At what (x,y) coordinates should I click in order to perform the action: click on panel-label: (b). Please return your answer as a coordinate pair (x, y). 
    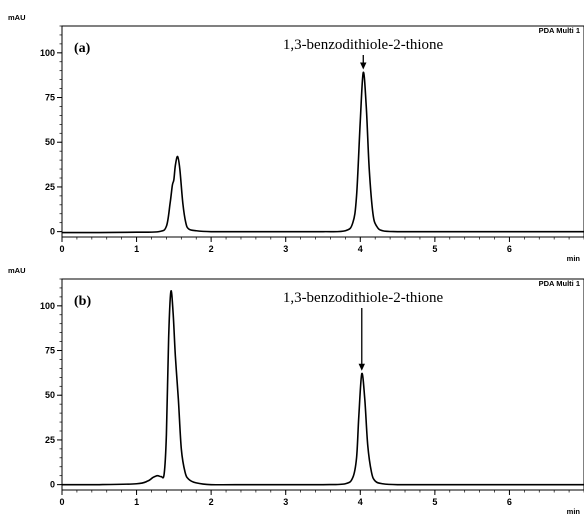
    Looking at the image, I should click on (82, 301).